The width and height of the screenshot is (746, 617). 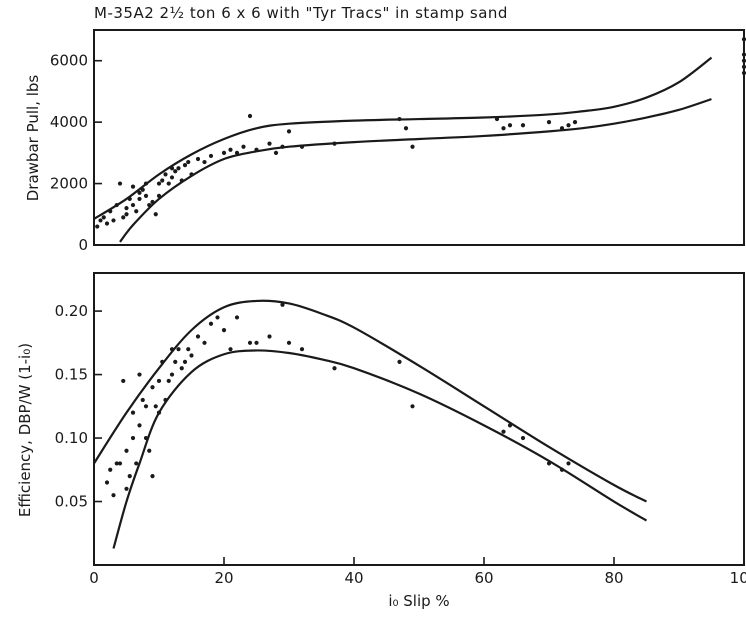 I want to click on x-tick-label: 40, so click(x=353, y=578).